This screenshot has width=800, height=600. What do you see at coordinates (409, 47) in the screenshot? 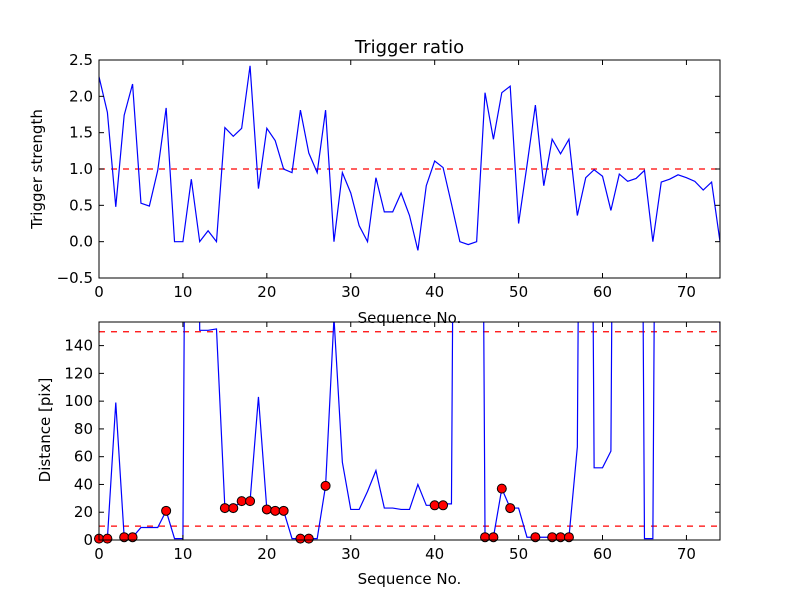
I see `chart-title: Trigger ratio` at bounding box center [409, 47].